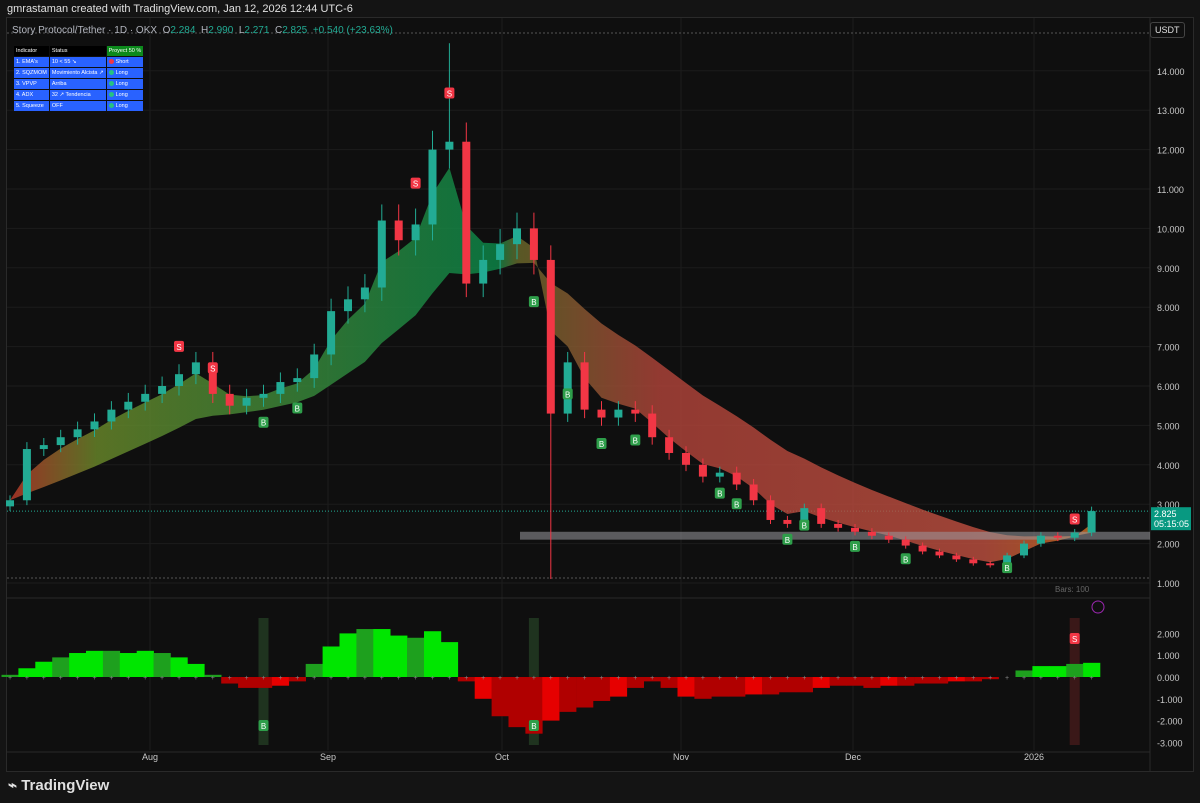 This screenshot has width=1200, height=803. I want to click on vpvp-zone, so click(835, 535).